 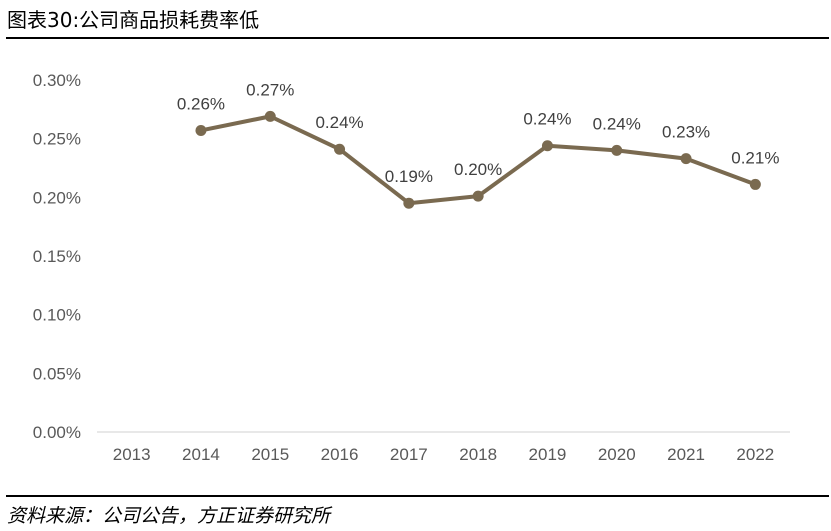 What do you see at coordinates (57, 256) in the screenshot?
I see `y-tick-label: 0.15%` at bounding box center [57, 256].